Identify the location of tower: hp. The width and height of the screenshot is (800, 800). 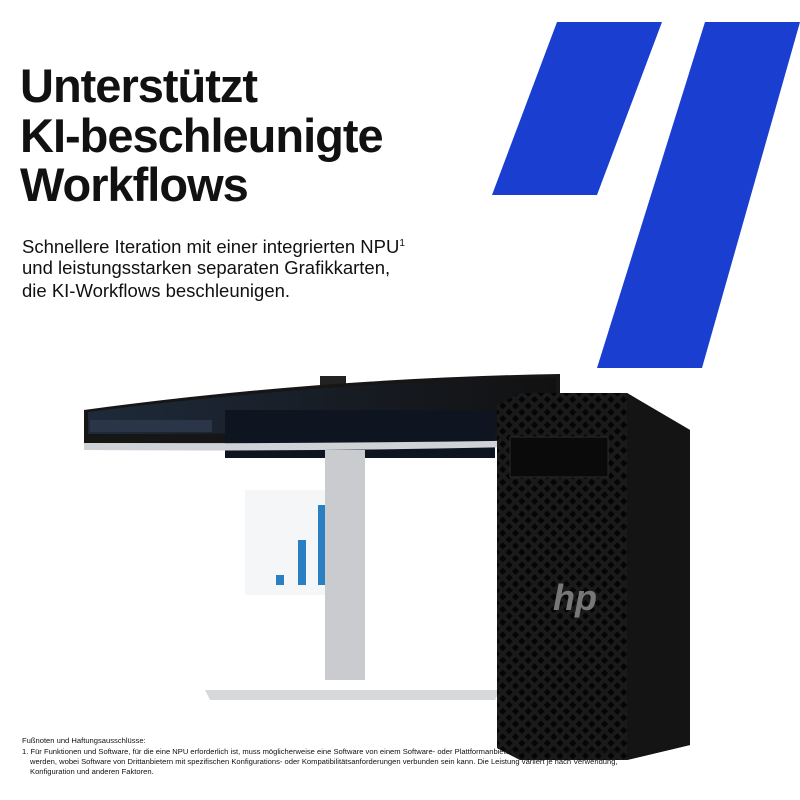
(593, 576).